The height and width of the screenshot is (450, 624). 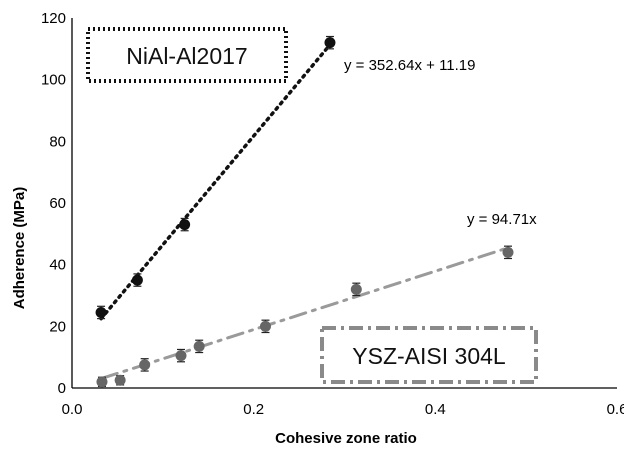 What do you see at coordinates (57, 326) in the screenshot?
I see `y-tick-label: 20` at bounding box center [57, 326].